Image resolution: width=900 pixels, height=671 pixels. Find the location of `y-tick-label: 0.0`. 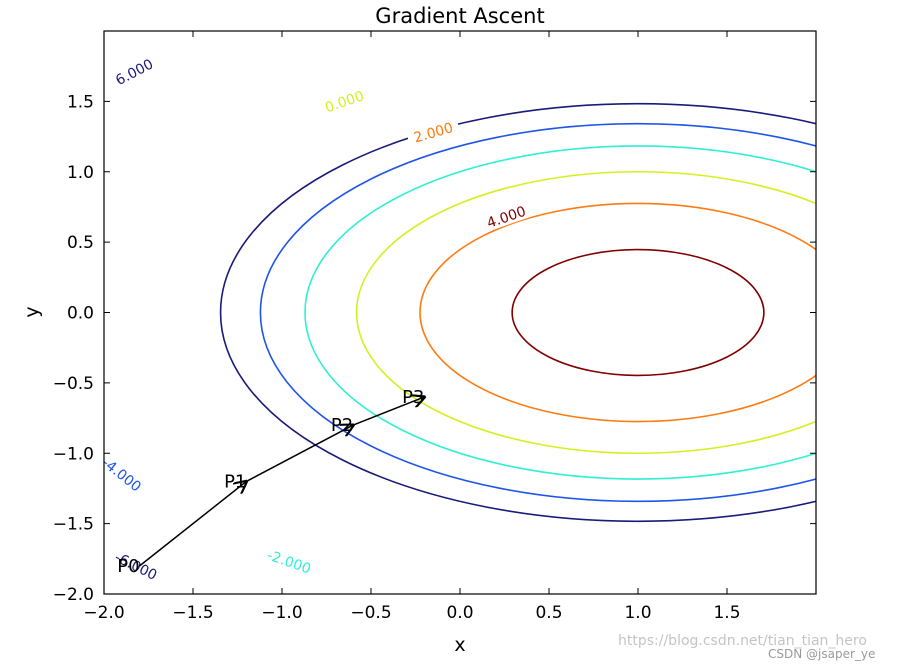

y-tick-label: 0.0 is located at coordinates (80, 314).